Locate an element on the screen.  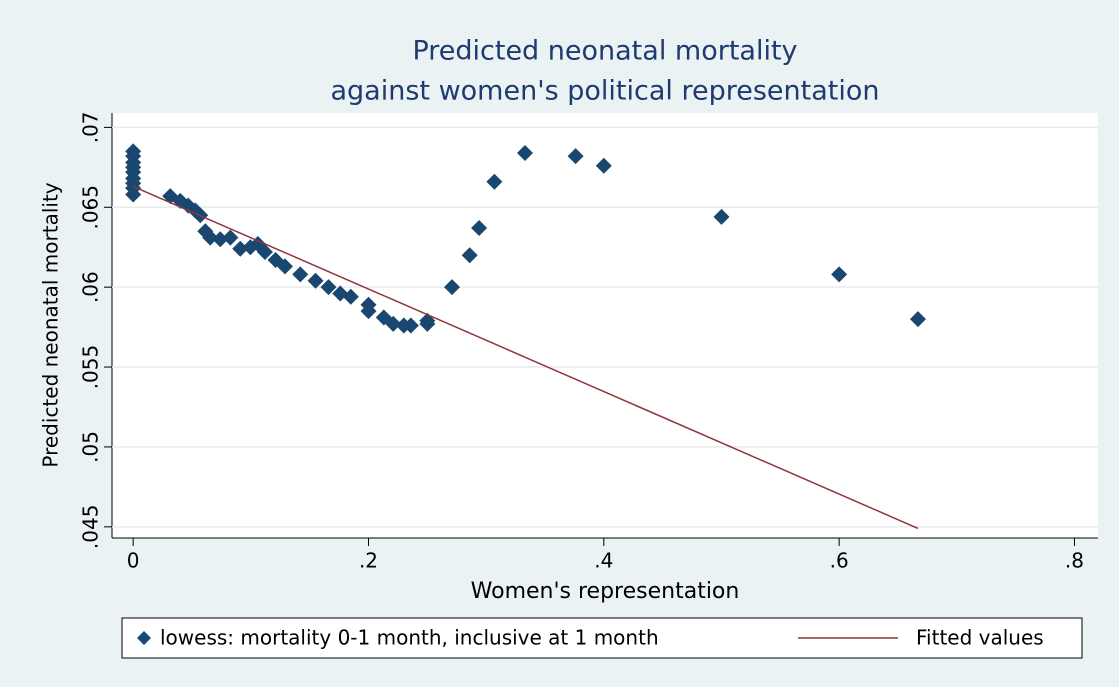
y-tick-label: .045 is located at coordinates (91, 527).